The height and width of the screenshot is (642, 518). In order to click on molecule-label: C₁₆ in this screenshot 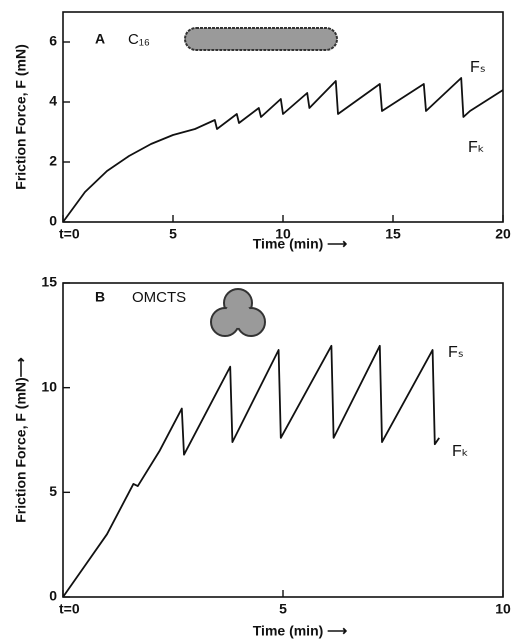, I will do `click(139, 39)`.